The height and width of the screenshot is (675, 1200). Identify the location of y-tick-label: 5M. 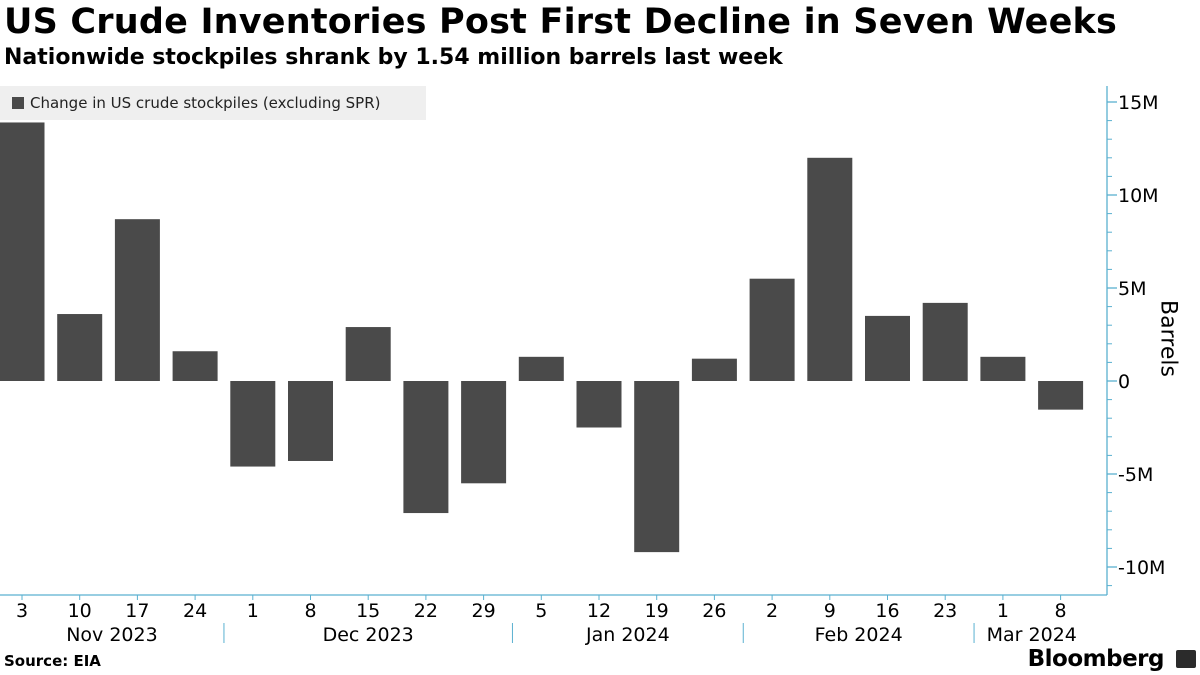
(1132, 289).